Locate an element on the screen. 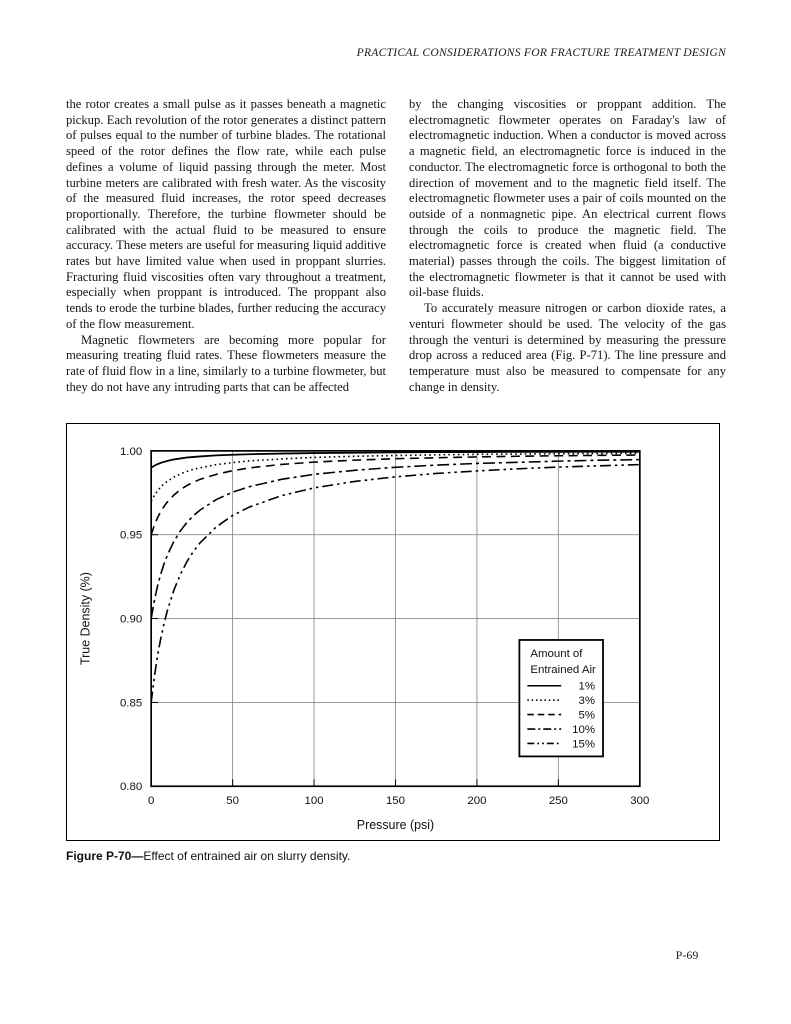 Image resolution: width=791 pixels, height=1024 pixels. legend-label-15%: 15% is located at coordinates (583, 744).